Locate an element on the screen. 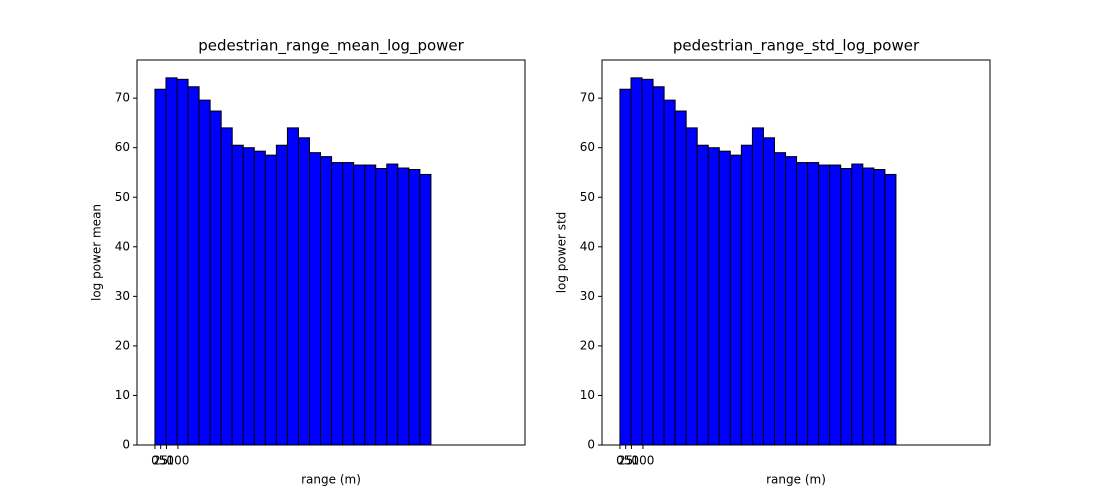 The image size is (1100, 500). y-axis-label: log power std is located at coordinates (562, 253).